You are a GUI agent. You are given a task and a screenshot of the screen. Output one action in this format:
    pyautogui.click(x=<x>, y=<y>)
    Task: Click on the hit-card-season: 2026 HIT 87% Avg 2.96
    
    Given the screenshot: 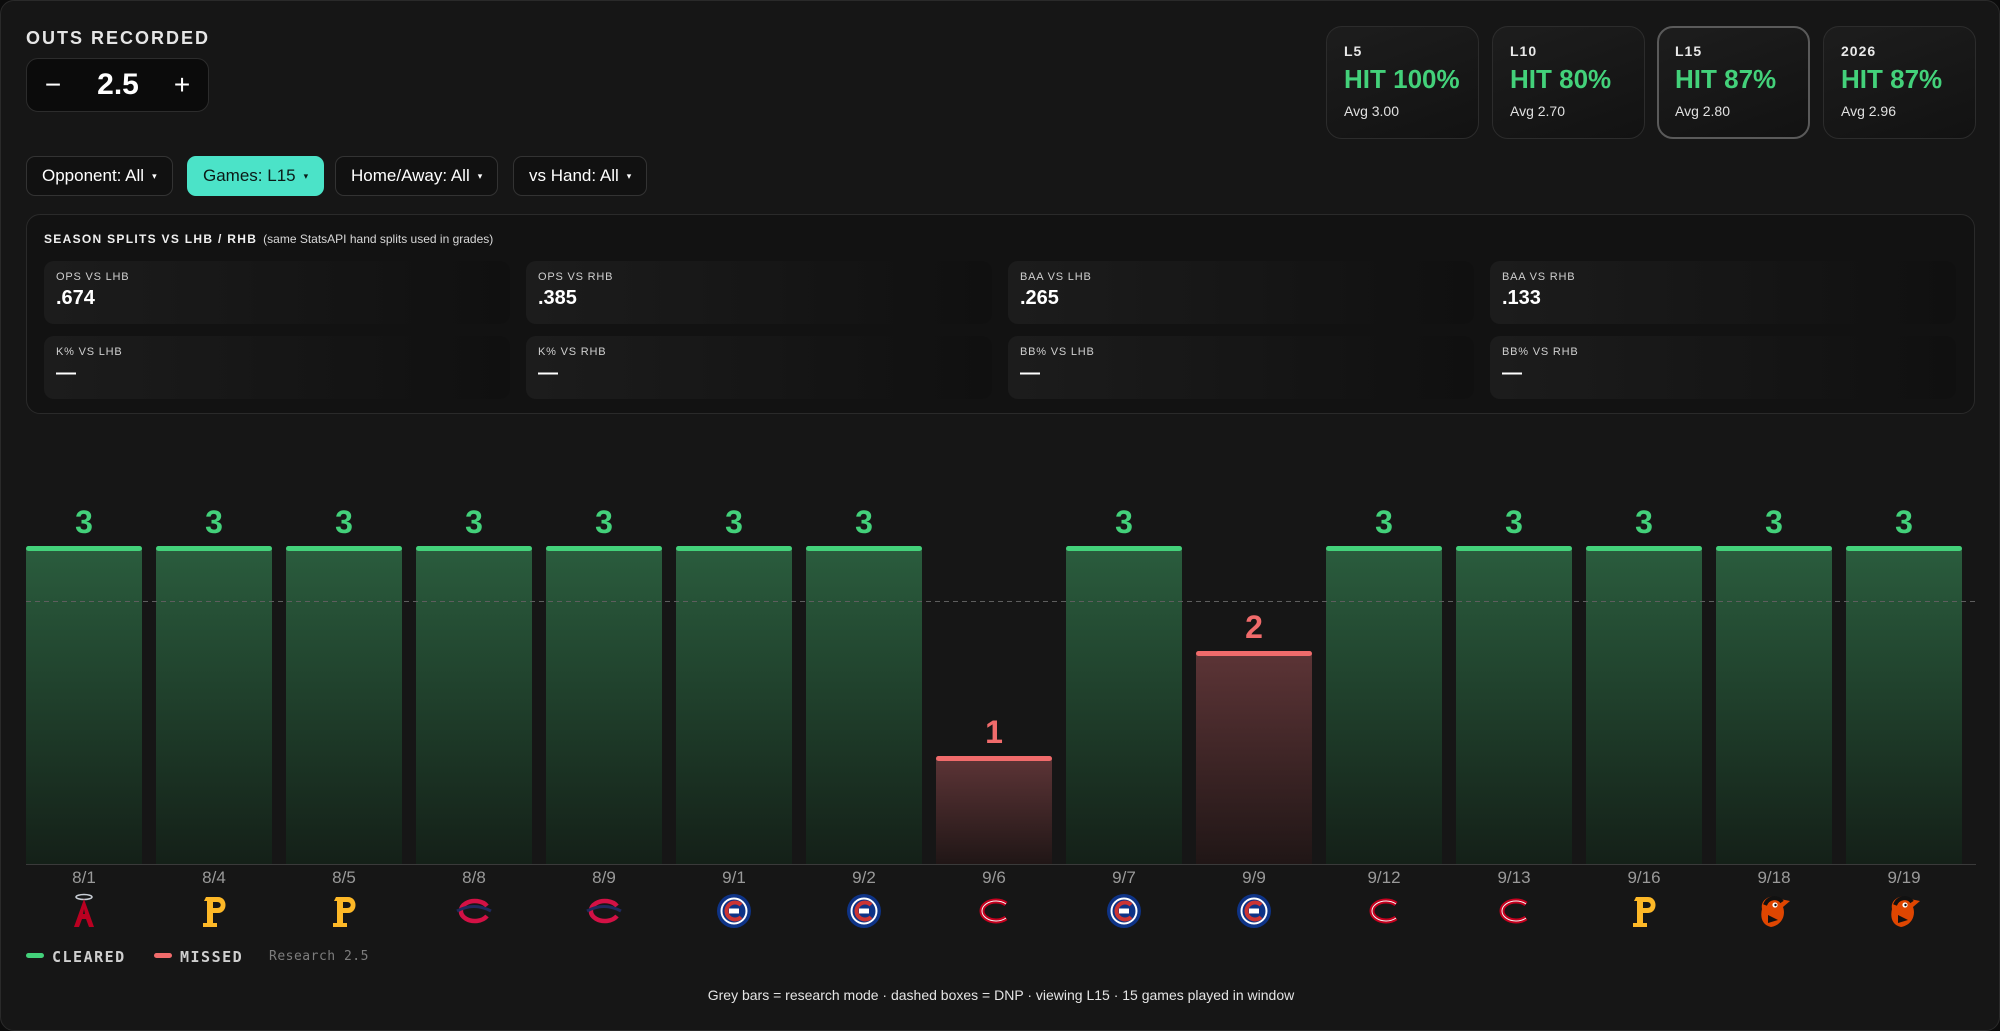 What is the action you would take?
    pyautogui.click(x=1899, y=82)
    